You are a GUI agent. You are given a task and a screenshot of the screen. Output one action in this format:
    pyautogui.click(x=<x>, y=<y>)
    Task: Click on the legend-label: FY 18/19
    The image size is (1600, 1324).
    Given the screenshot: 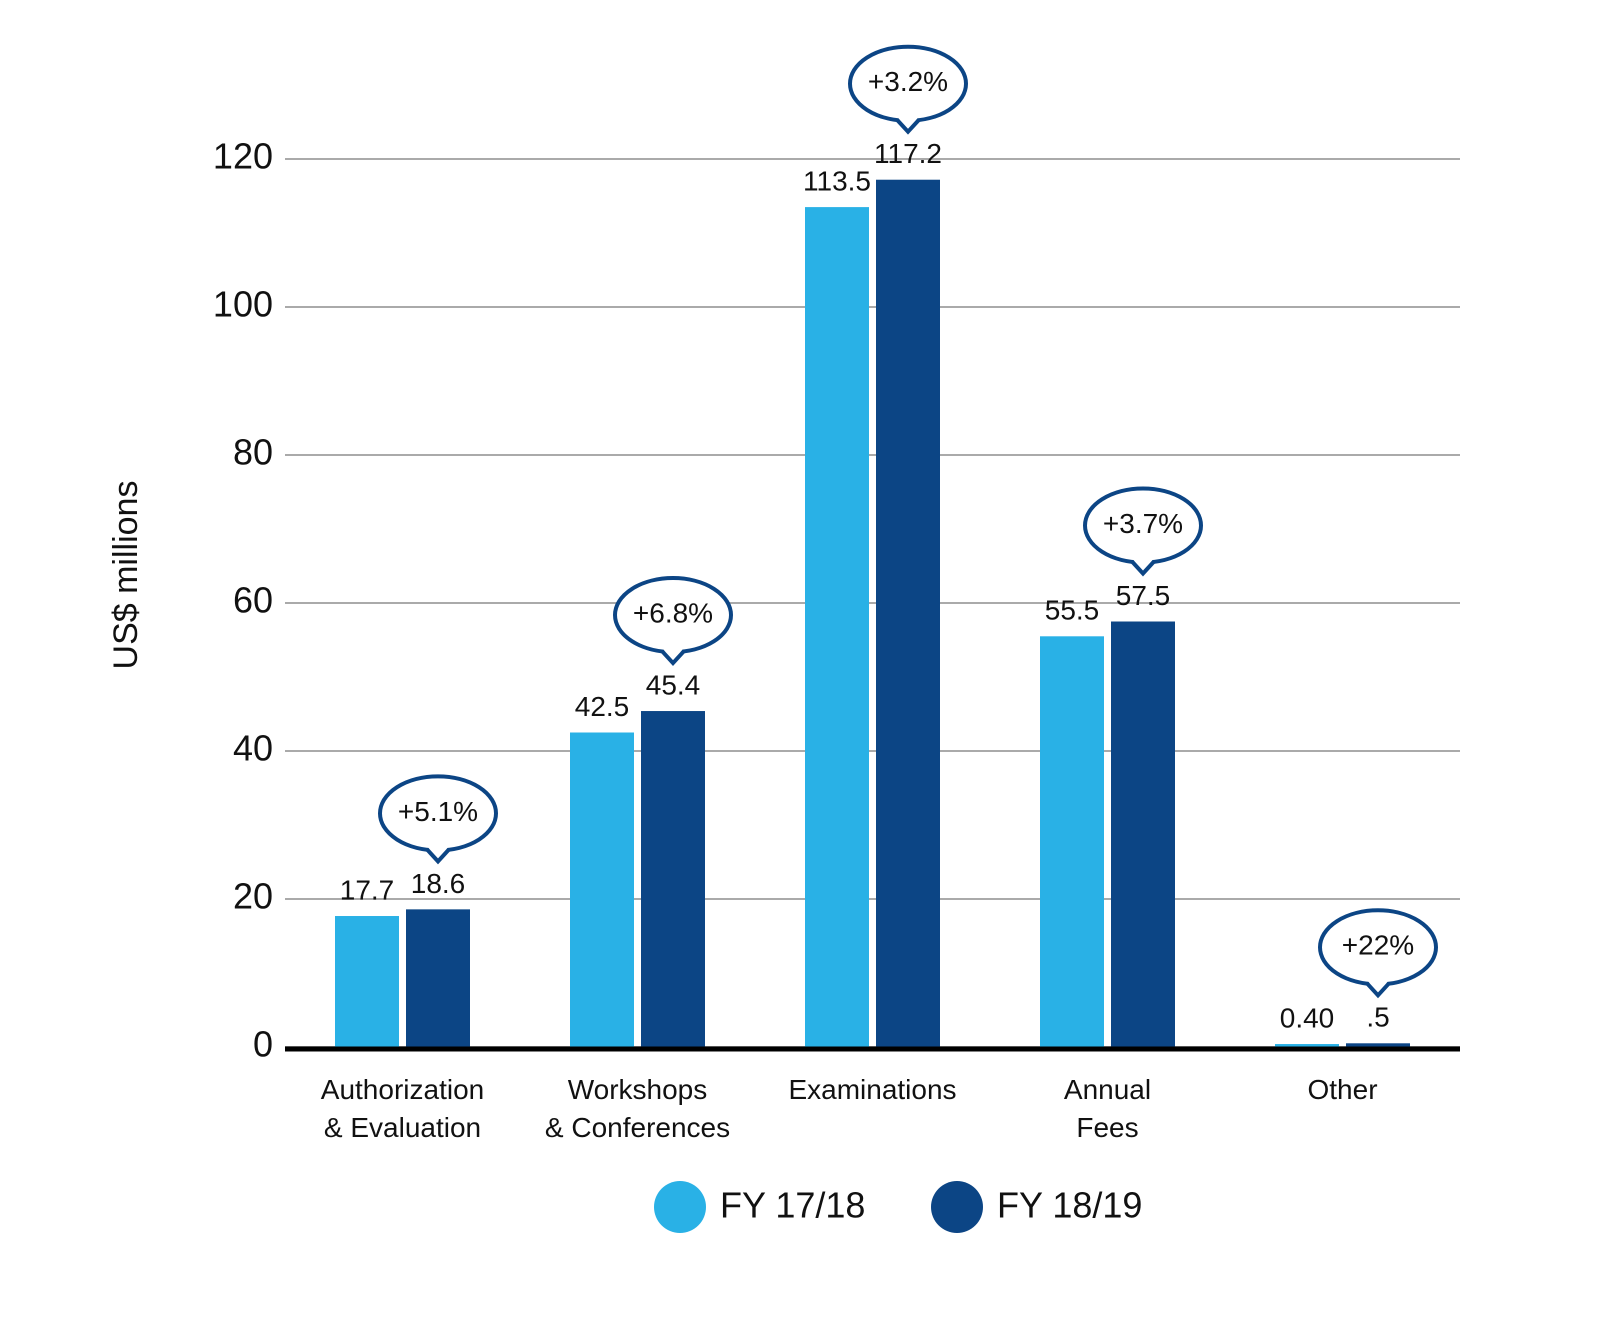 What is the action you would take?
    pyautogui.click(x=1069, y=1205)
    